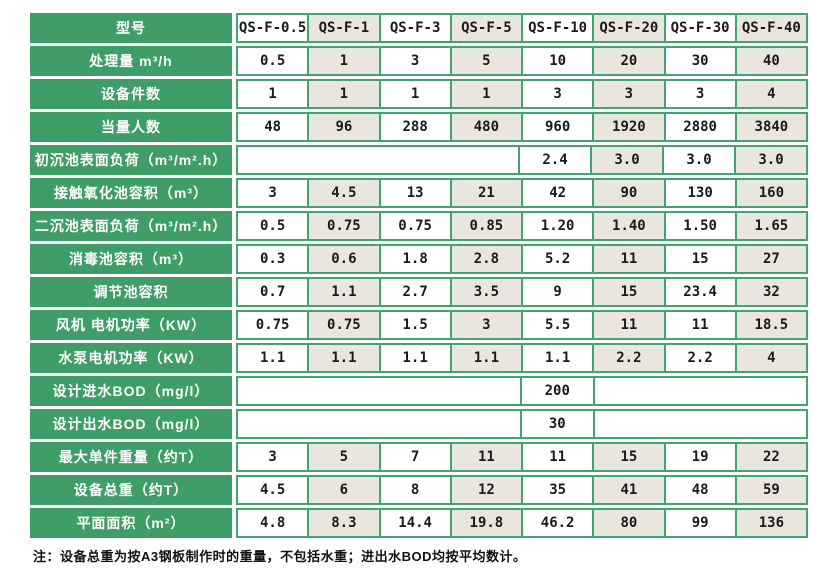  What do you see at coordinates (280, 556) in the screenshot?
I see `footnote: 注：设备总重为按A3钢板制作时的重量，不包括水重；进出水BOD均按平均数计。` at bounding box center [280, 556].